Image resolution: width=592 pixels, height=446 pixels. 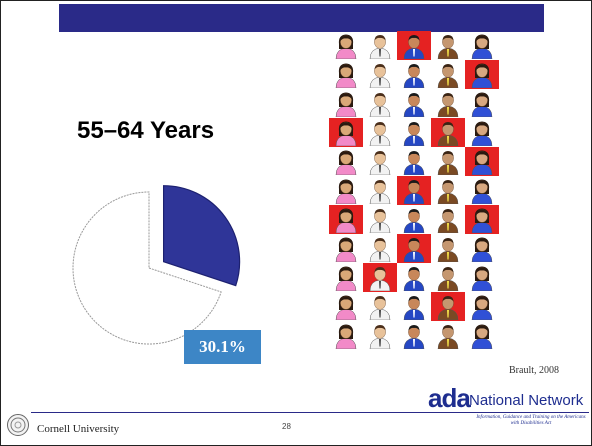 I want to click on pie-chart, so click(x=156, y=265).